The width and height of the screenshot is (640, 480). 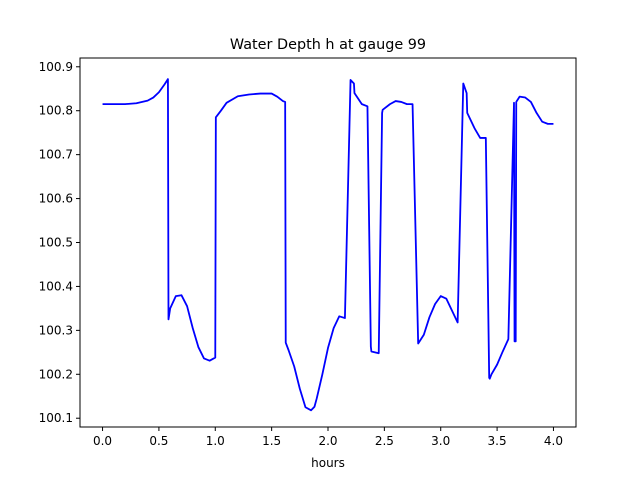 What do you see at coordinates (328, 45) in the screenshot?
I see `chart-title: Water Depth h at gauge 99` at bounding box center [328, 45].